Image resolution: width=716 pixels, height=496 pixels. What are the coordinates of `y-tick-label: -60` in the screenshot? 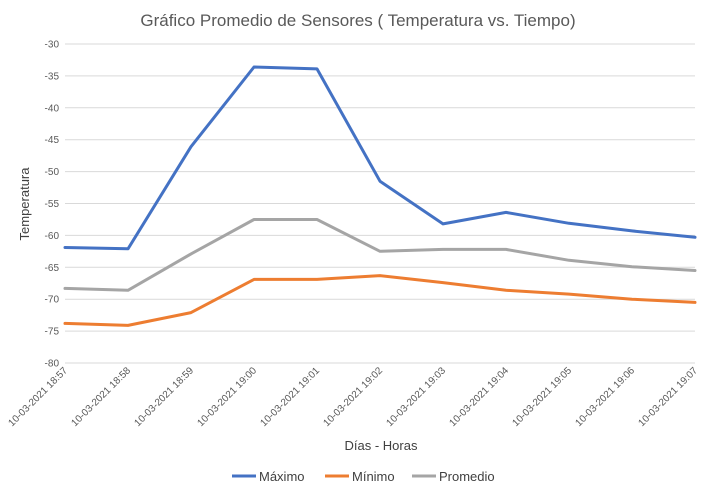 It's located at (52, 236).